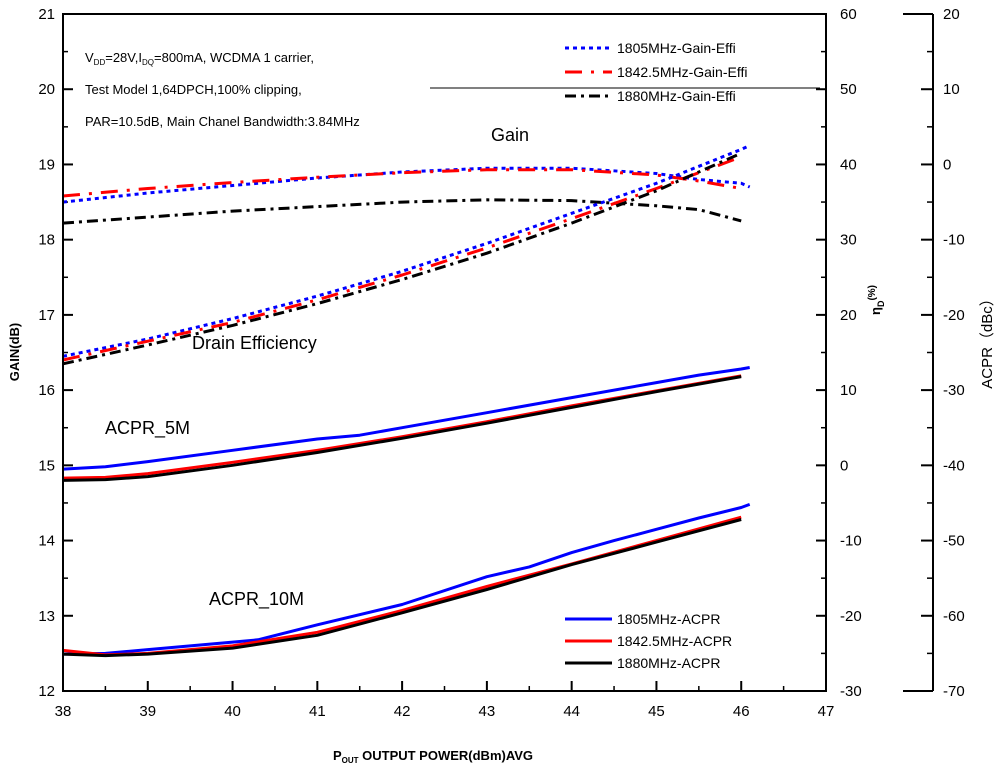  What do you see at coordinates (402, 588) in the screenshot?
I see `series-acpr10-1880MHz` at bounding box center [402, 588].